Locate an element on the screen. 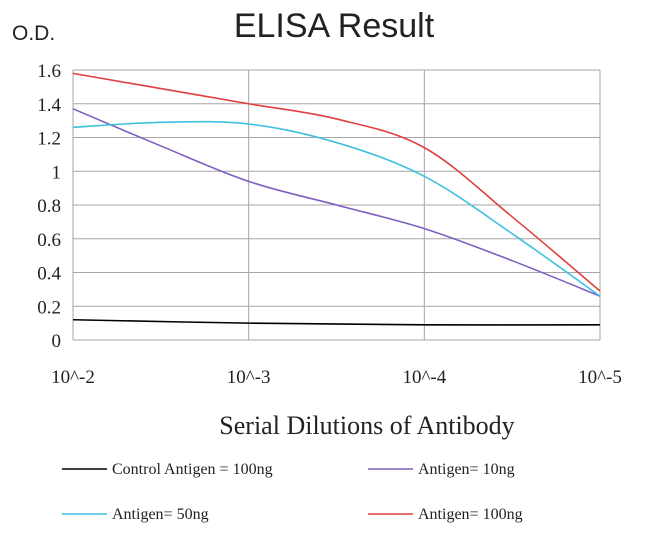 Image resolution: width=650 pixels, height=541 pixels. x-tick-label: 10^-2 is located at coordinates (73, 377).